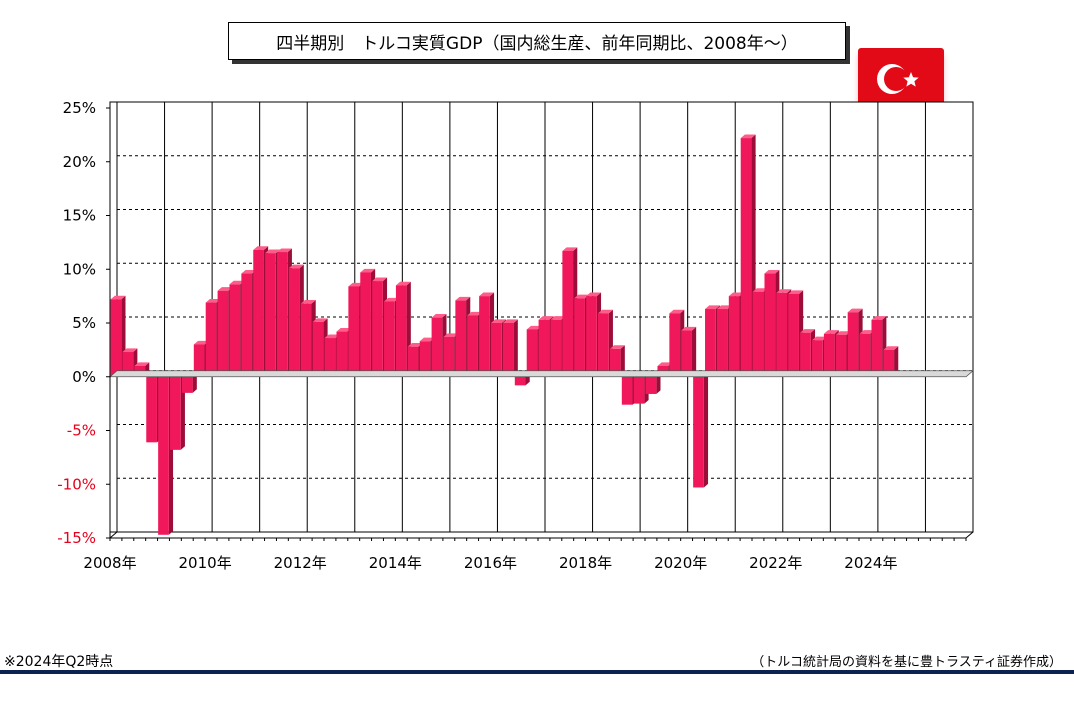 The width and height of the screenshot is (1074, 707). I want to click on y-tick-label: 15%, so click(79, 216).